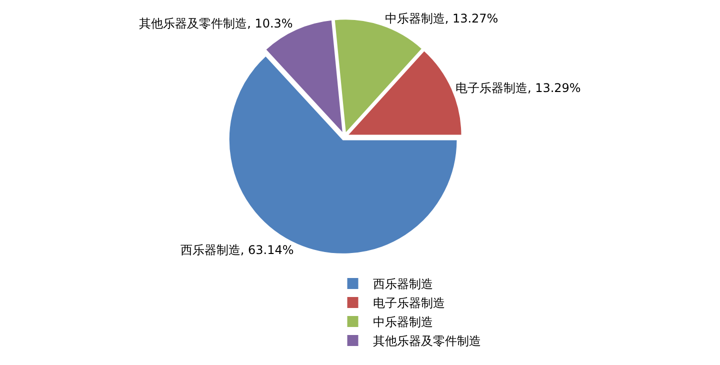 This screenshot has width=720, height=365. What do you see at coordinates (237, 250) in the screenshot?
I see `data-label: 西乐器制造, 63.14%` at bounding box center [237, 250].